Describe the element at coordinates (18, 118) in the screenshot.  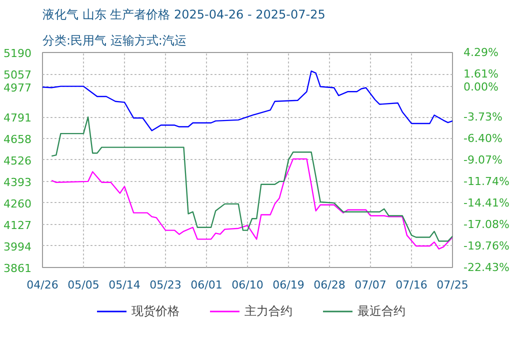
I see `y-tick-label: 4791` at that location.